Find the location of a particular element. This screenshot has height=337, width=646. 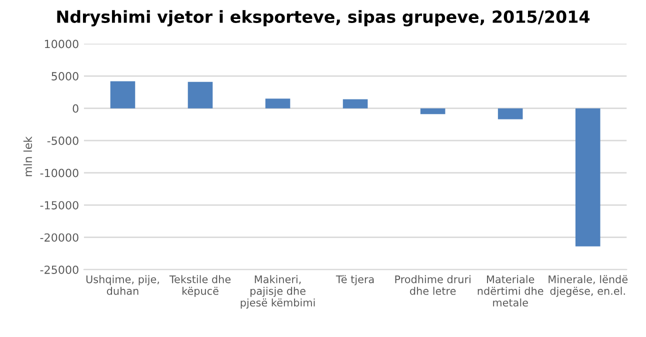

x-tick-label: Makineri, pajisje dhe pjesë këmbimi is located at coordinates (277, 292).